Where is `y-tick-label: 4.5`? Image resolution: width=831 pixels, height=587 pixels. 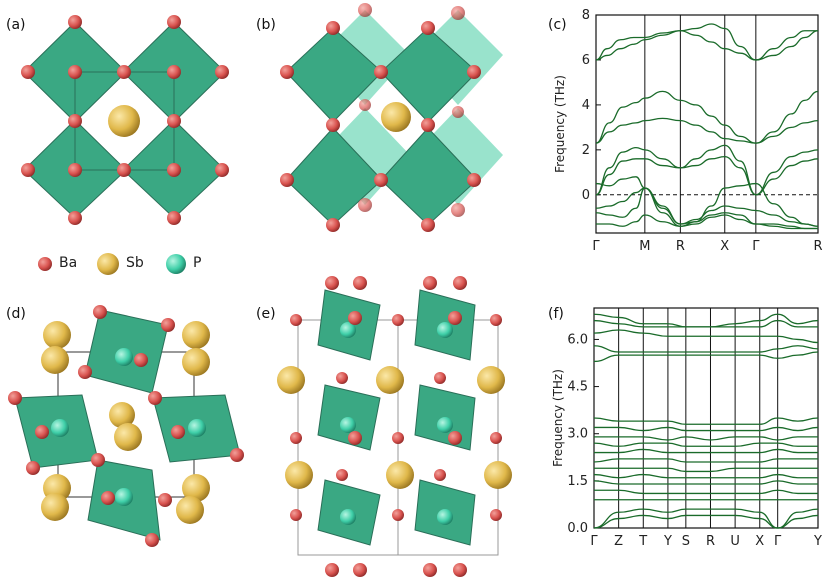
y-tick-label: 4.5 is located at coordinates (577, 387).